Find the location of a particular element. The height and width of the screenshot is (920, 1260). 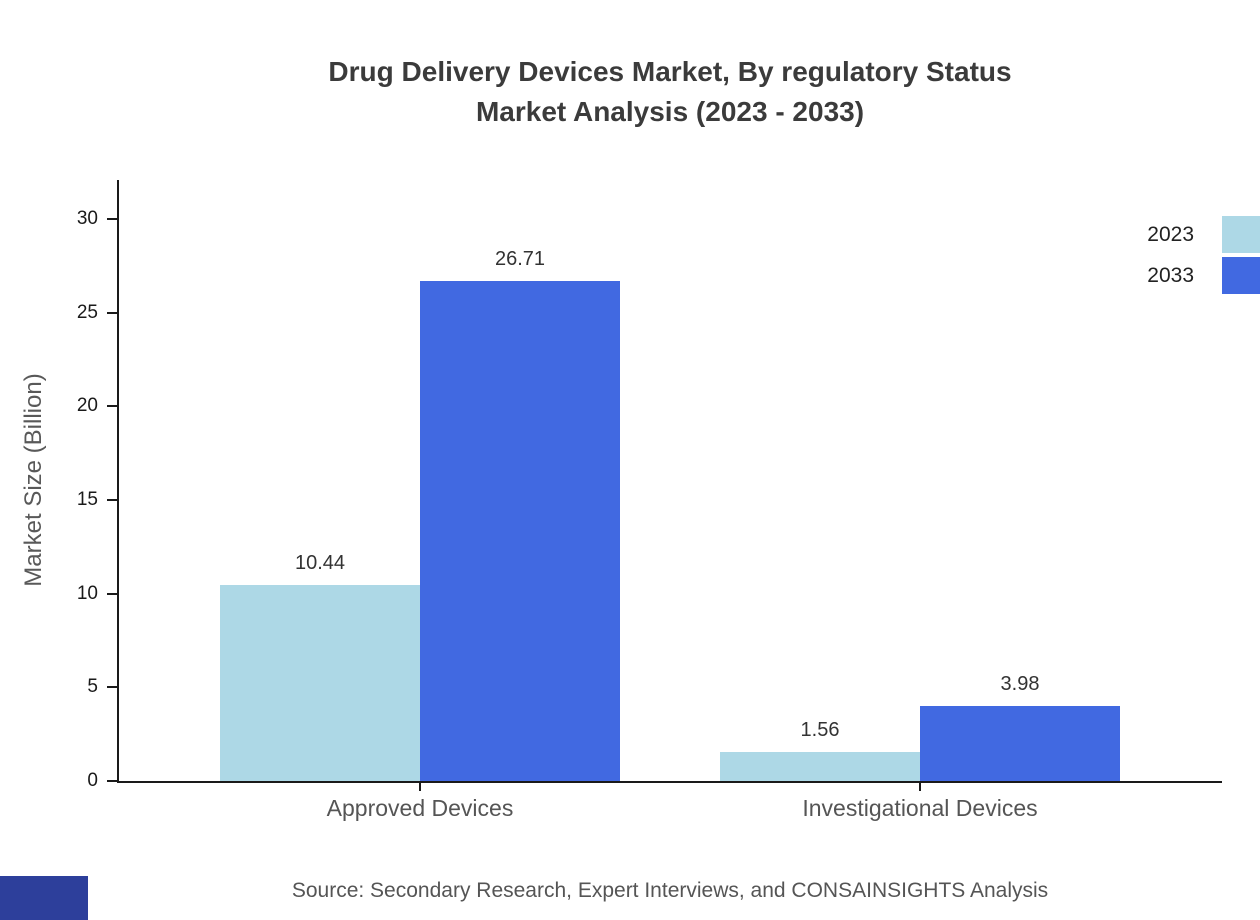

y-tick-label: 30 is located at coordinates (87, 218).